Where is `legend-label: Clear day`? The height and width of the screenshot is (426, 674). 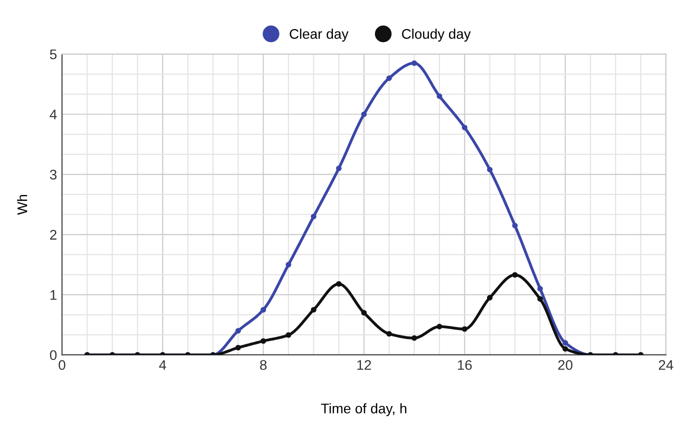
legend-label: Clear day is located at coordinates (319, 35).